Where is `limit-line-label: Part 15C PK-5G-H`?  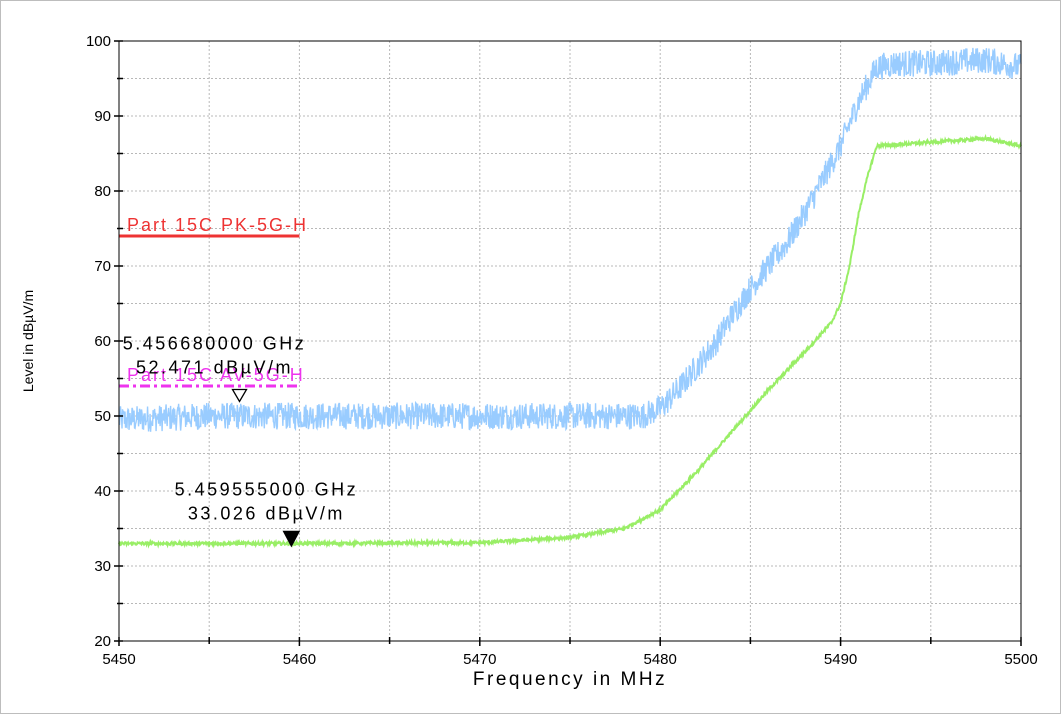 limit-line-label: Part 15C PK-5G-H is located at coordinates (217, 225).